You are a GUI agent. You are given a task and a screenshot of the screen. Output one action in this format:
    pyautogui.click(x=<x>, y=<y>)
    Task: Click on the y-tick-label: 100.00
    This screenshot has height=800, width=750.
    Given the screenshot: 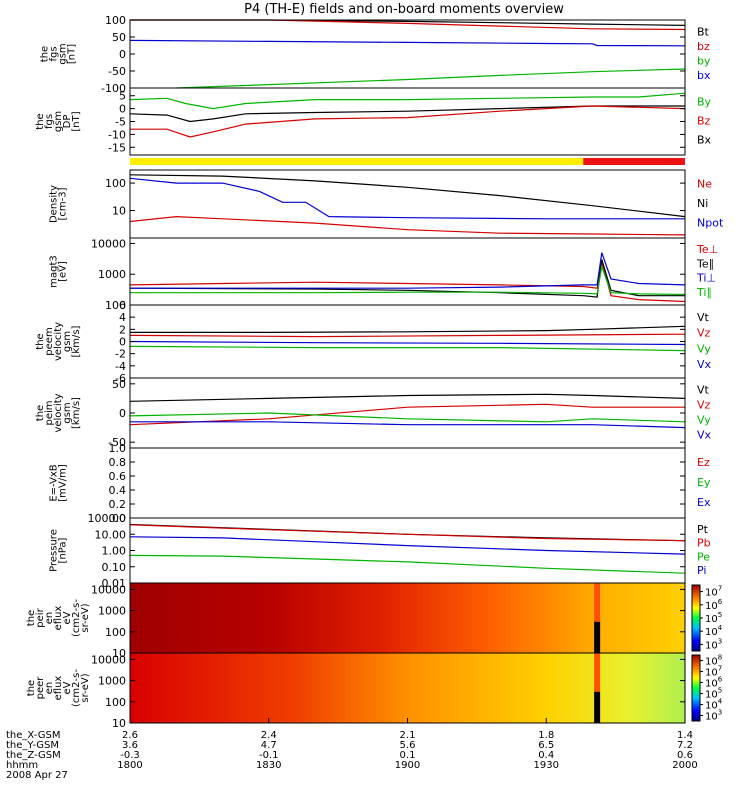 What is the action you would take?
    pyautogui.click(x=107, y=518)
    